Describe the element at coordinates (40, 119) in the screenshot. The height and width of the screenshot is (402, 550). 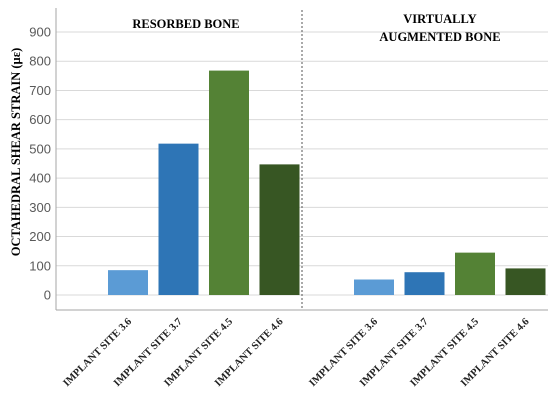
I see `y-tick-label: 600` at that location.